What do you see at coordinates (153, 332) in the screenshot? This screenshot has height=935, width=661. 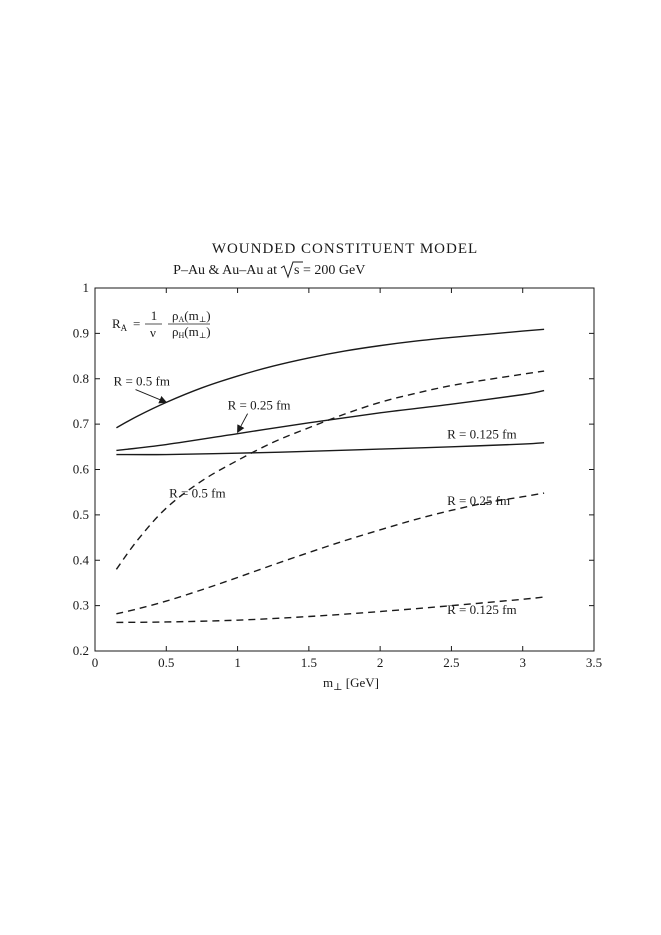 I see `formula-frac1-den: ν` at bounding box center [153, 332].